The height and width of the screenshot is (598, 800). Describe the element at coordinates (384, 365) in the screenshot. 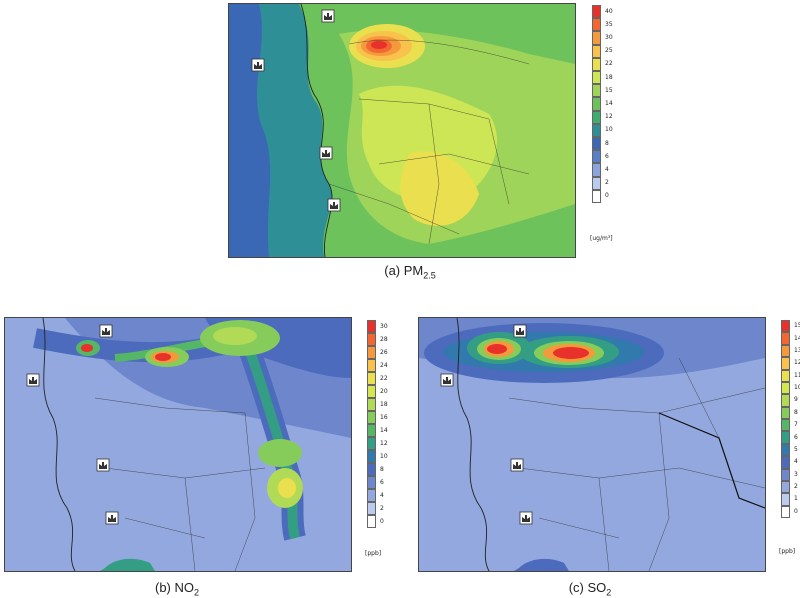

I see `colorbar-tick-label: 24` at that location.